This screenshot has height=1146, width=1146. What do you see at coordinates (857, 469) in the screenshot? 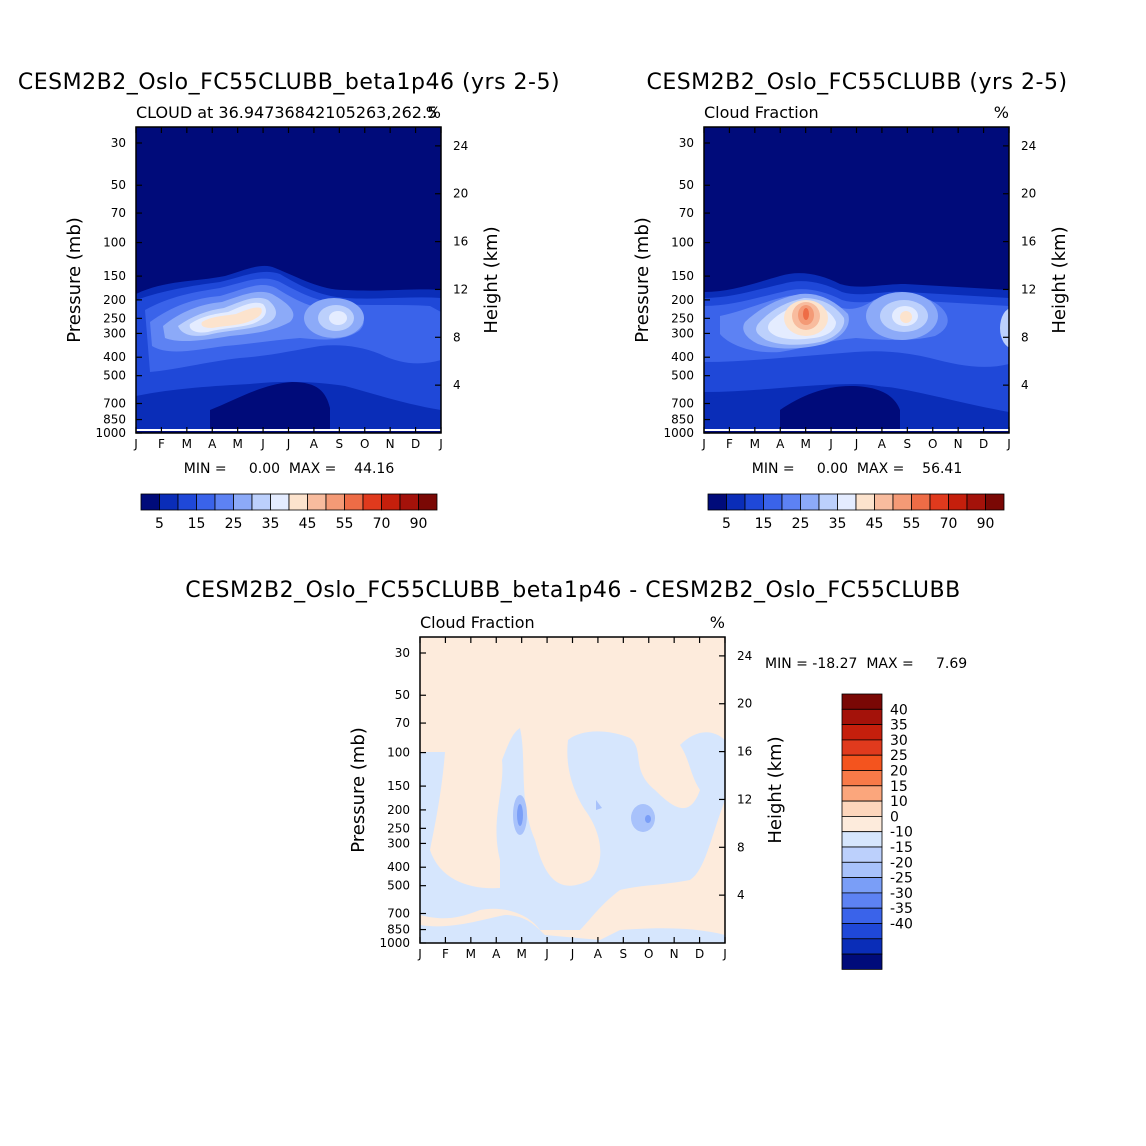
I see `panel-2-minmax: MIN = 0.00 MAX = 56.41` at bounding box center [857, 469].